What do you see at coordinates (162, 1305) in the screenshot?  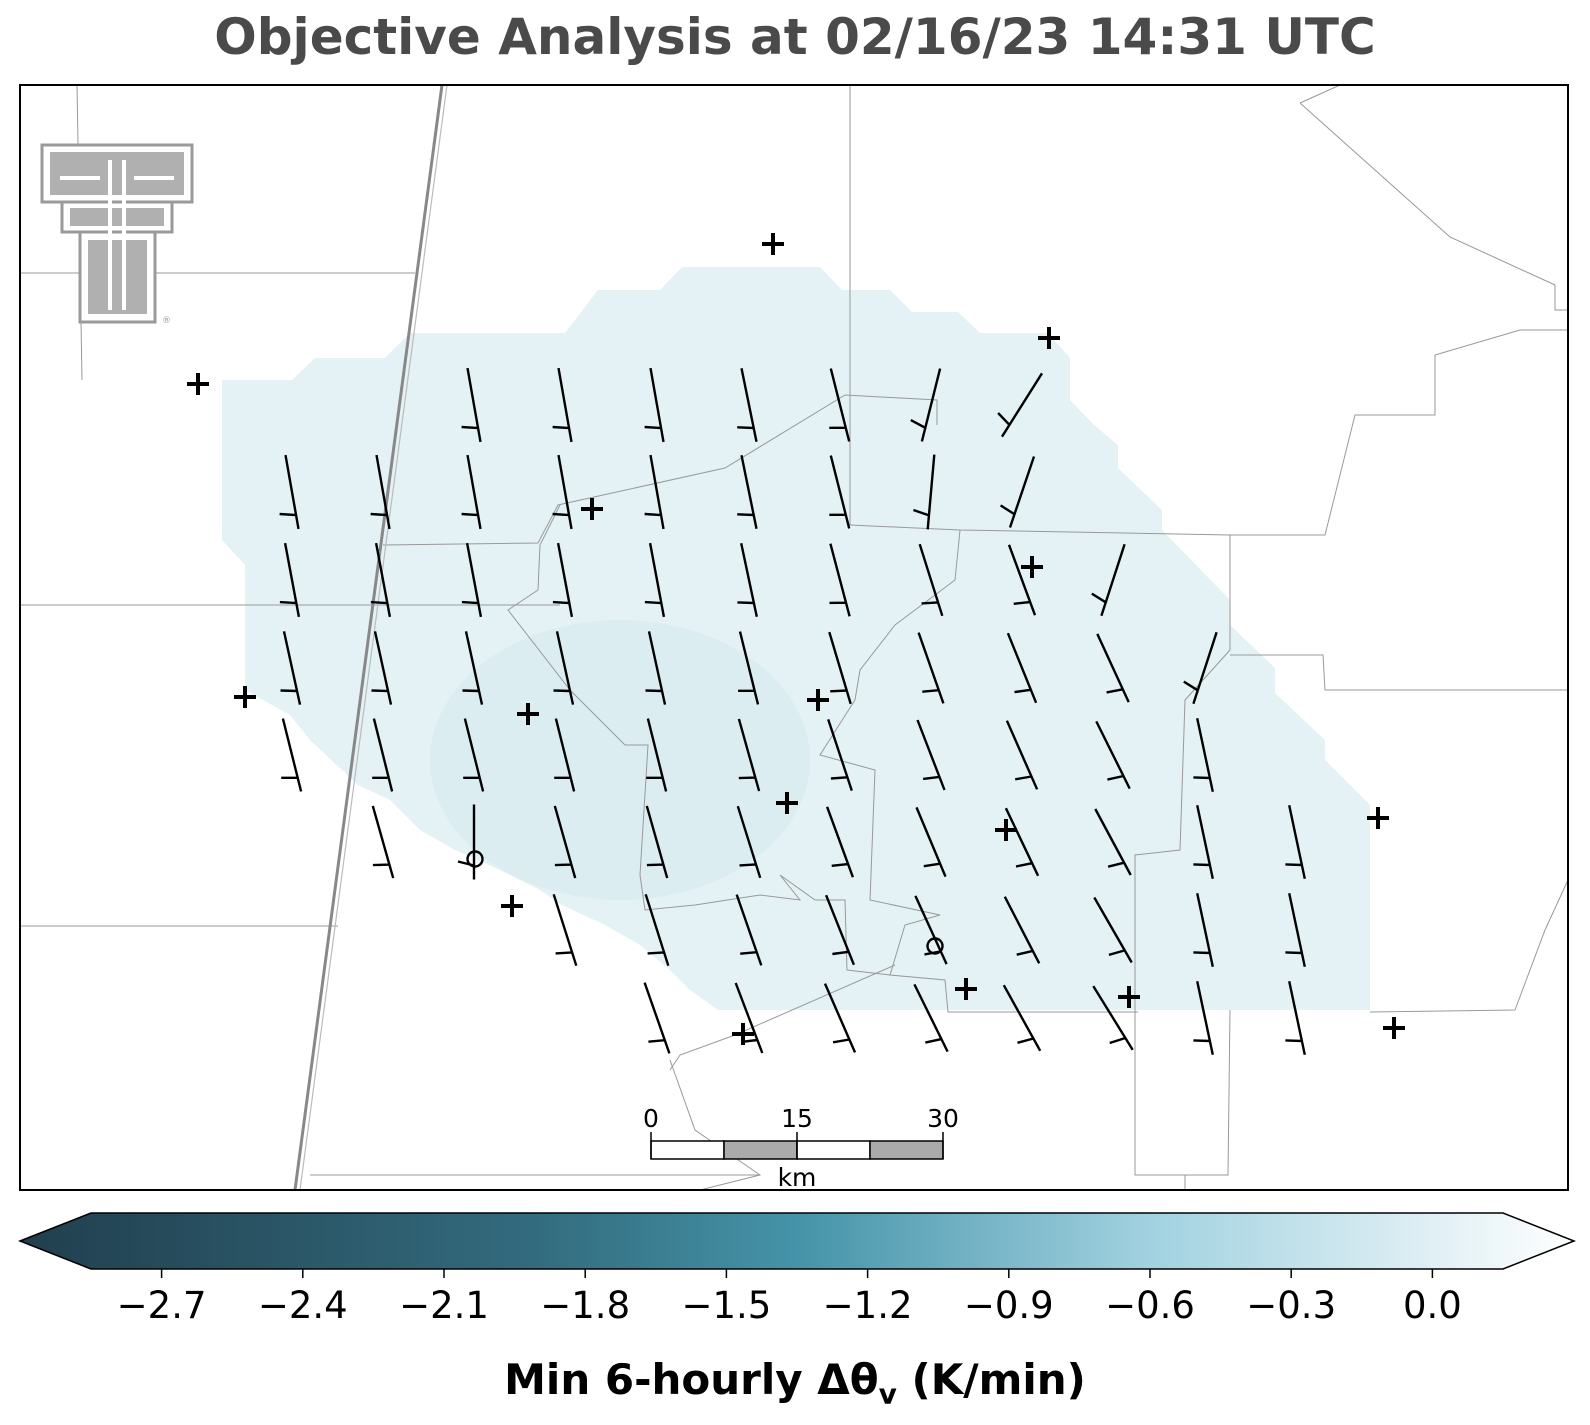 I see `colorbar-tick-label: −2.7` at bounding box center [162, 1305].